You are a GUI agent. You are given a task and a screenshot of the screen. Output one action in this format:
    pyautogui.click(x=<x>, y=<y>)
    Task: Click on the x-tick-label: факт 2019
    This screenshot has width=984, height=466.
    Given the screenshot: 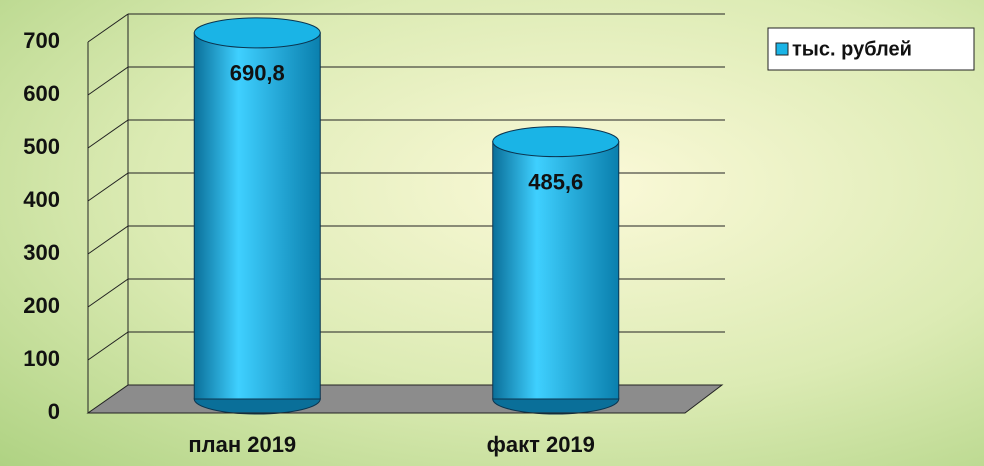 What is the action you would take?
    pyautogui.click(x=541, y=444)
    